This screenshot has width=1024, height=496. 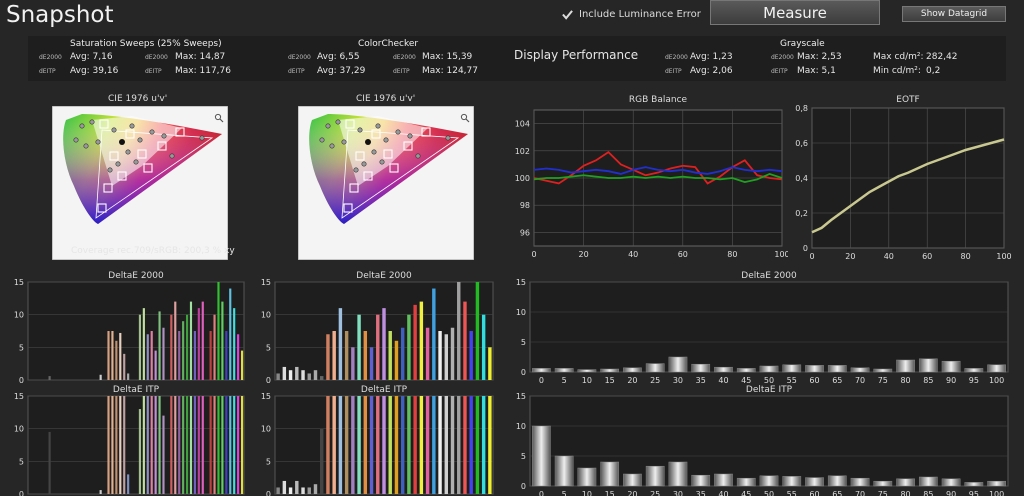 I want to click on magnifier-lens, so click(x=218, y=117).